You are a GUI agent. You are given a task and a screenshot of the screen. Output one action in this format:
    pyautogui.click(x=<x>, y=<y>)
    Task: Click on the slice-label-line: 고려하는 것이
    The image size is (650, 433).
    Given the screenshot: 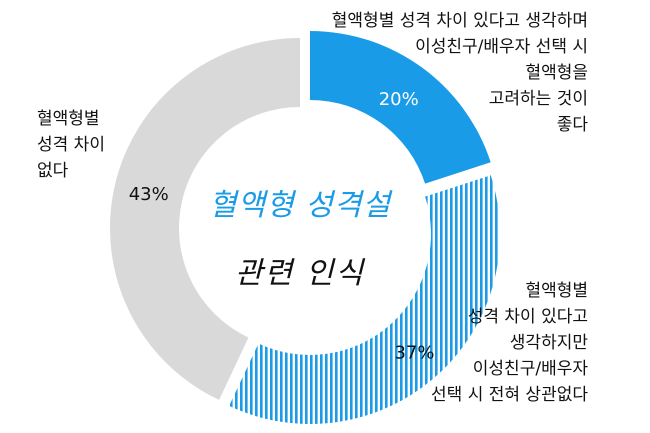 What is the action you would take?
    pyautogui.click(x=538, y=99)
    